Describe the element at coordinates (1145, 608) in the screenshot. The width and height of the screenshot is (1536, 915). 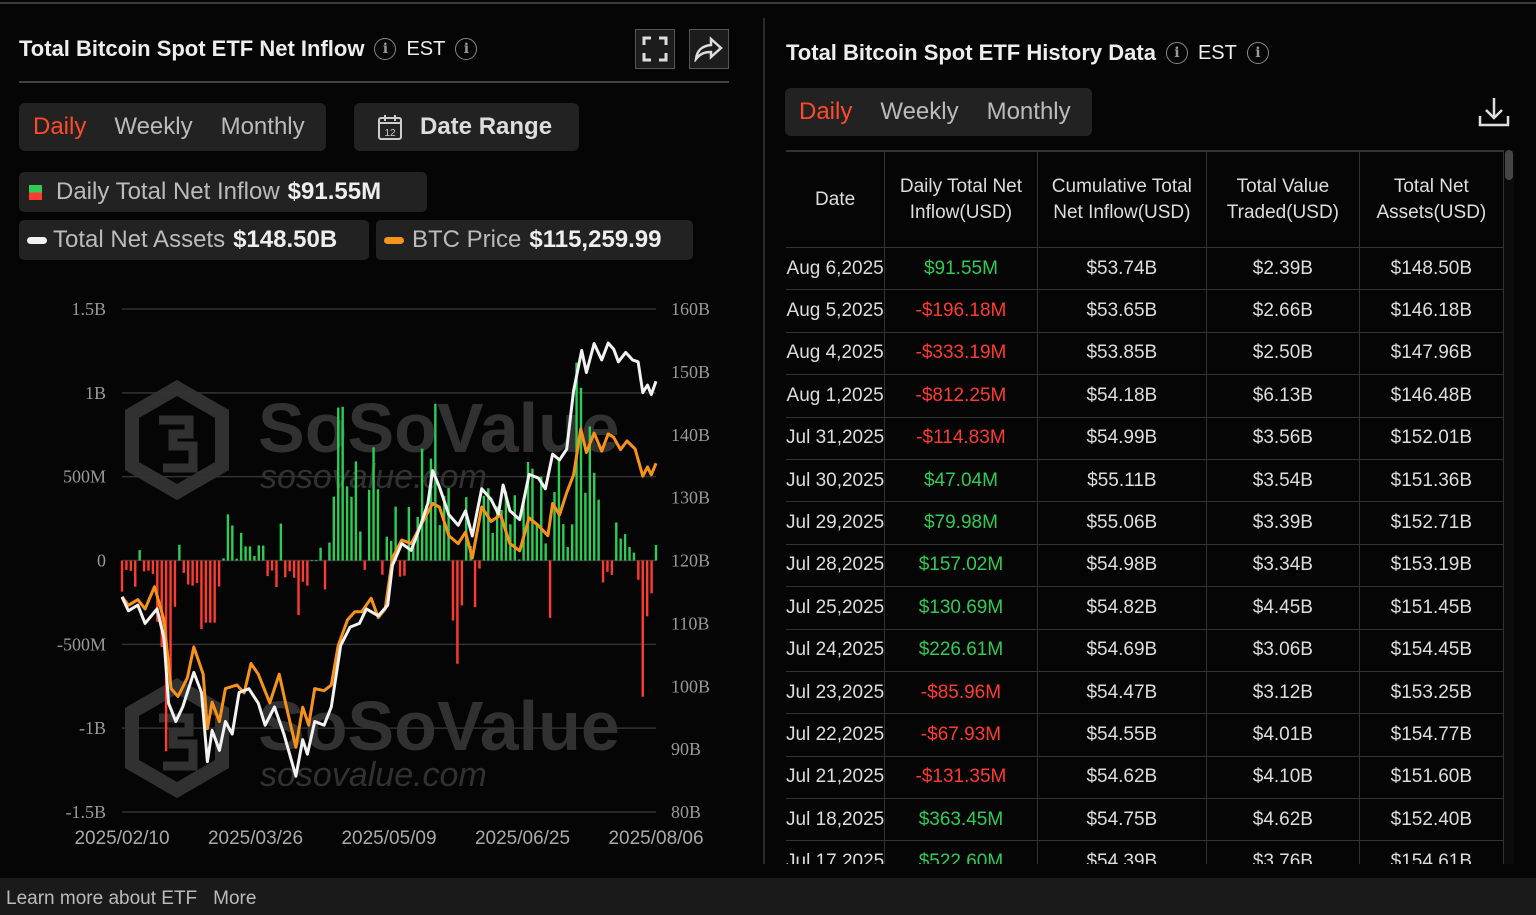
I see `table-row: Jul 25,2025 $130.69M $54.82B $4.45B $151.45B` at that location.